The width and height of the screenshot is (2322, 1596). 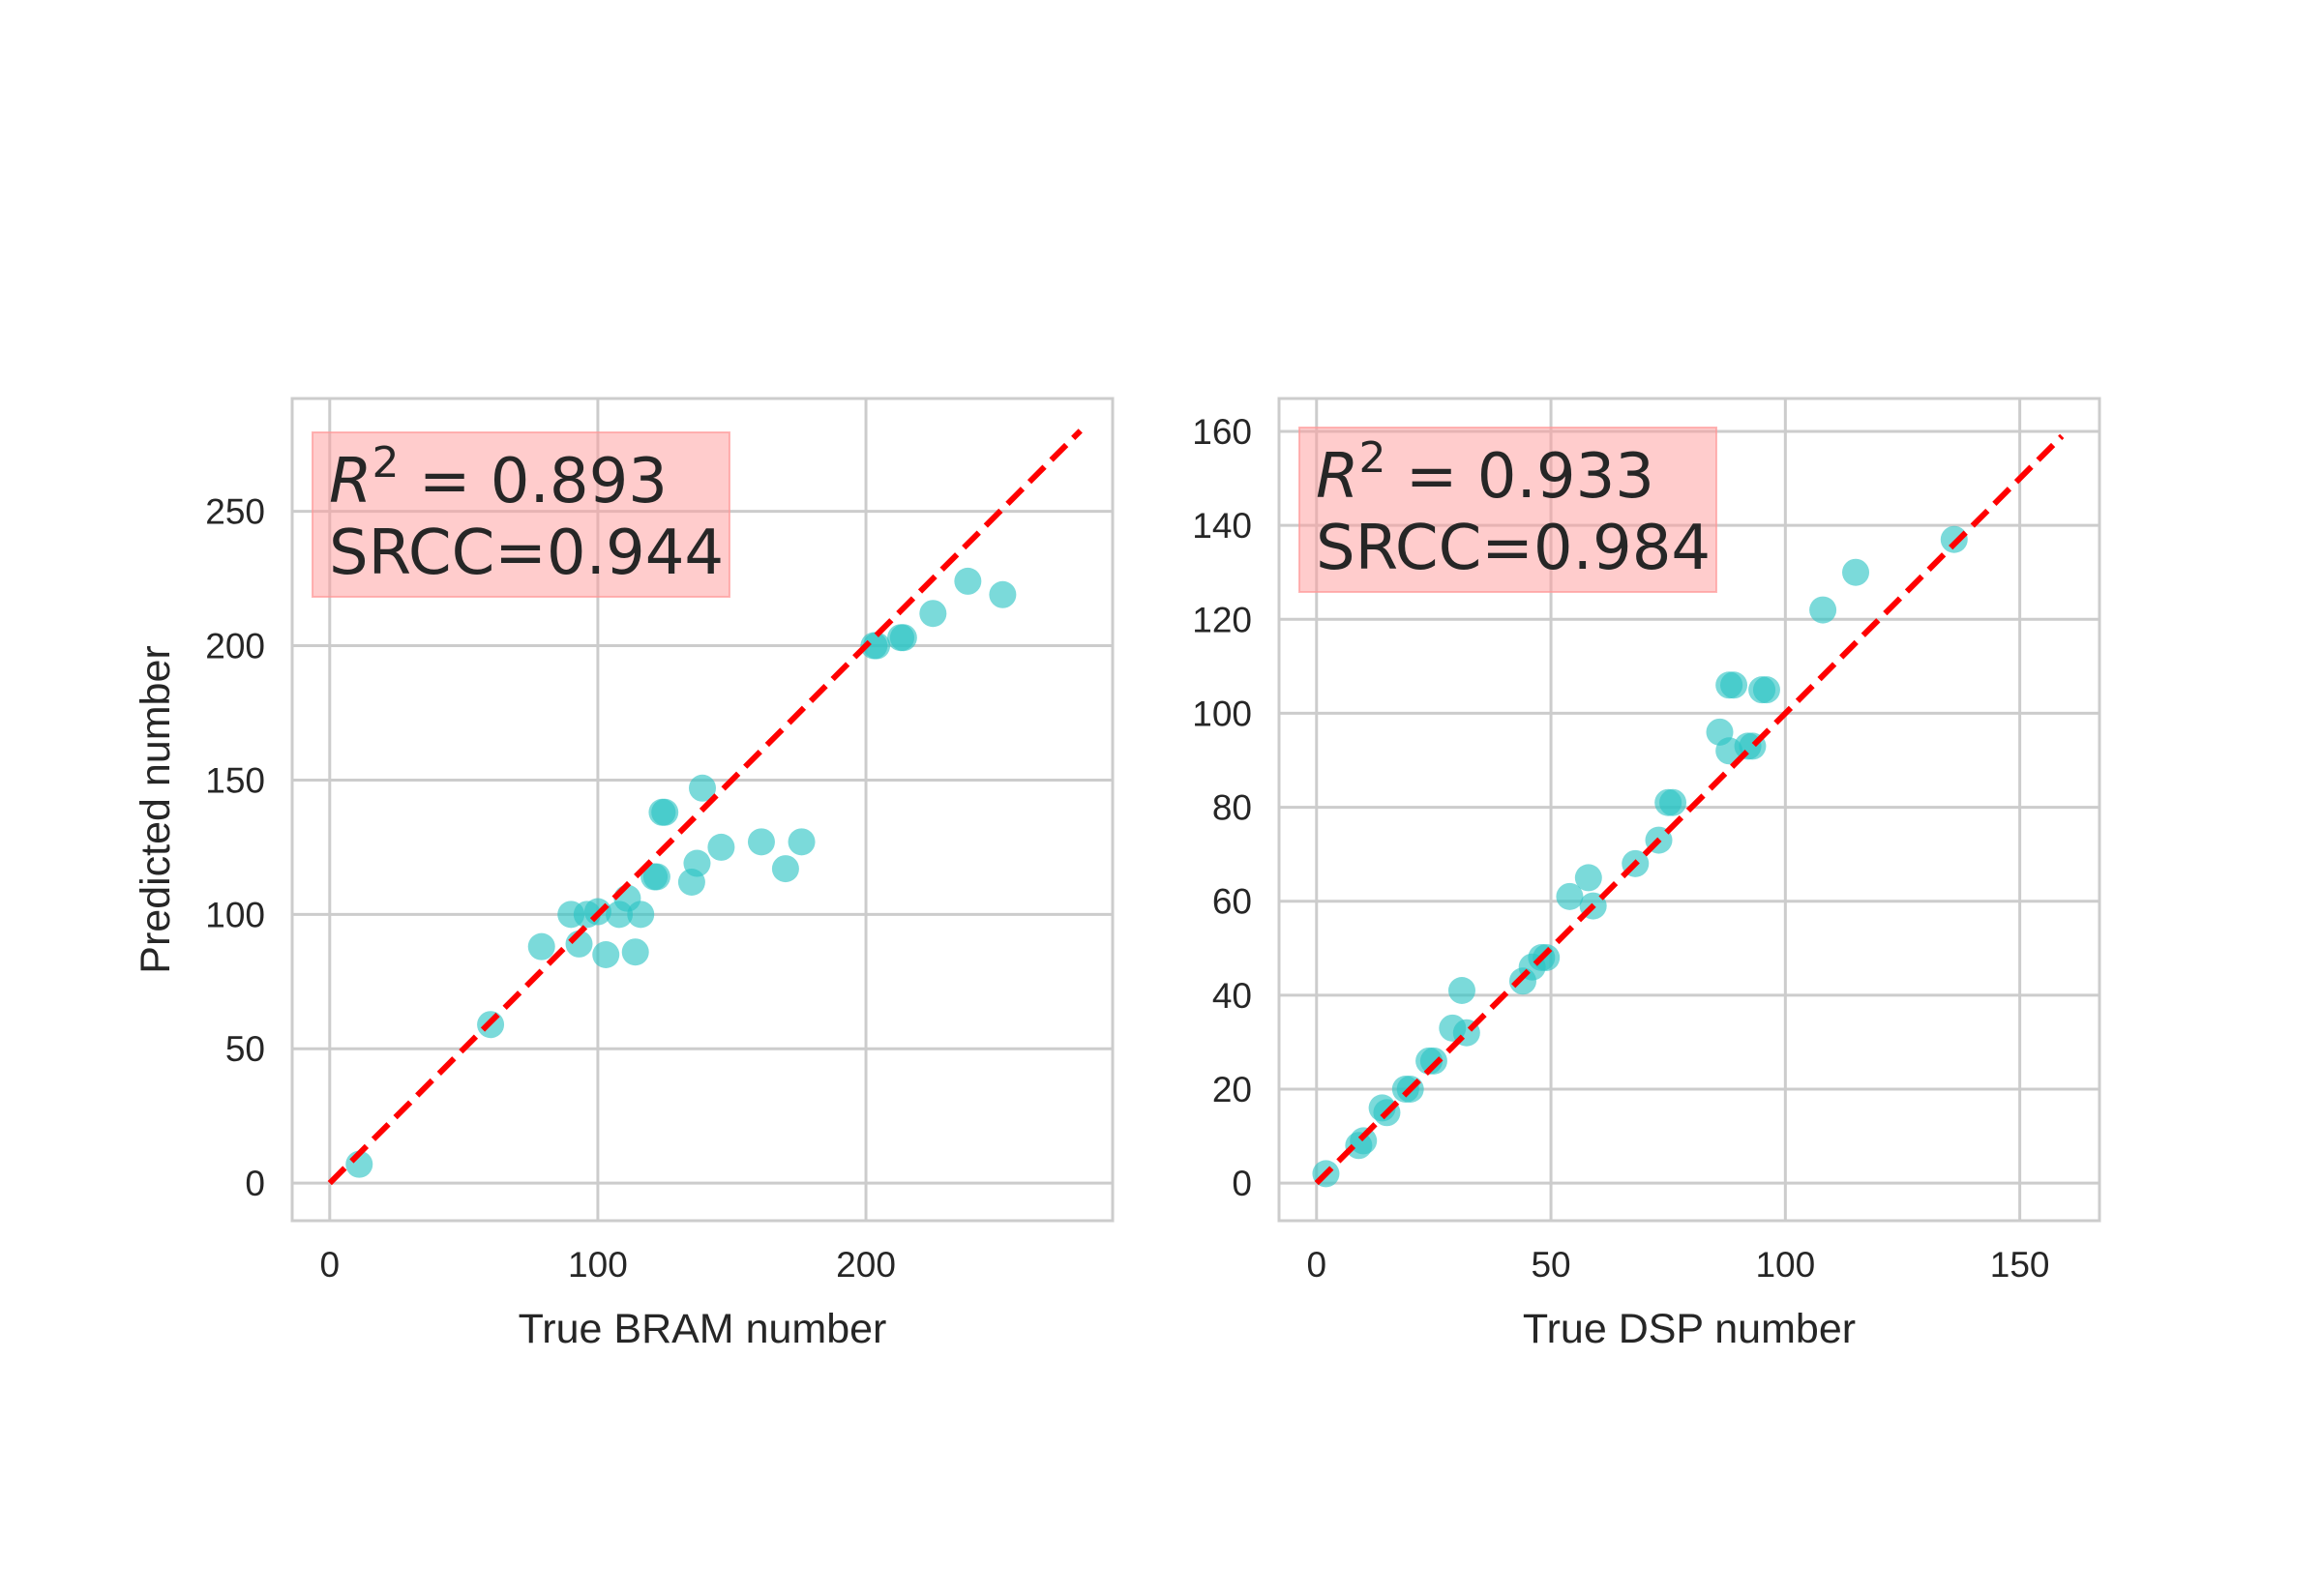 What do you see at coordinates (1232, 902) in the screenshot?
I see `dsp-y-tick-label: 60` at bounding box center [1232, 902].